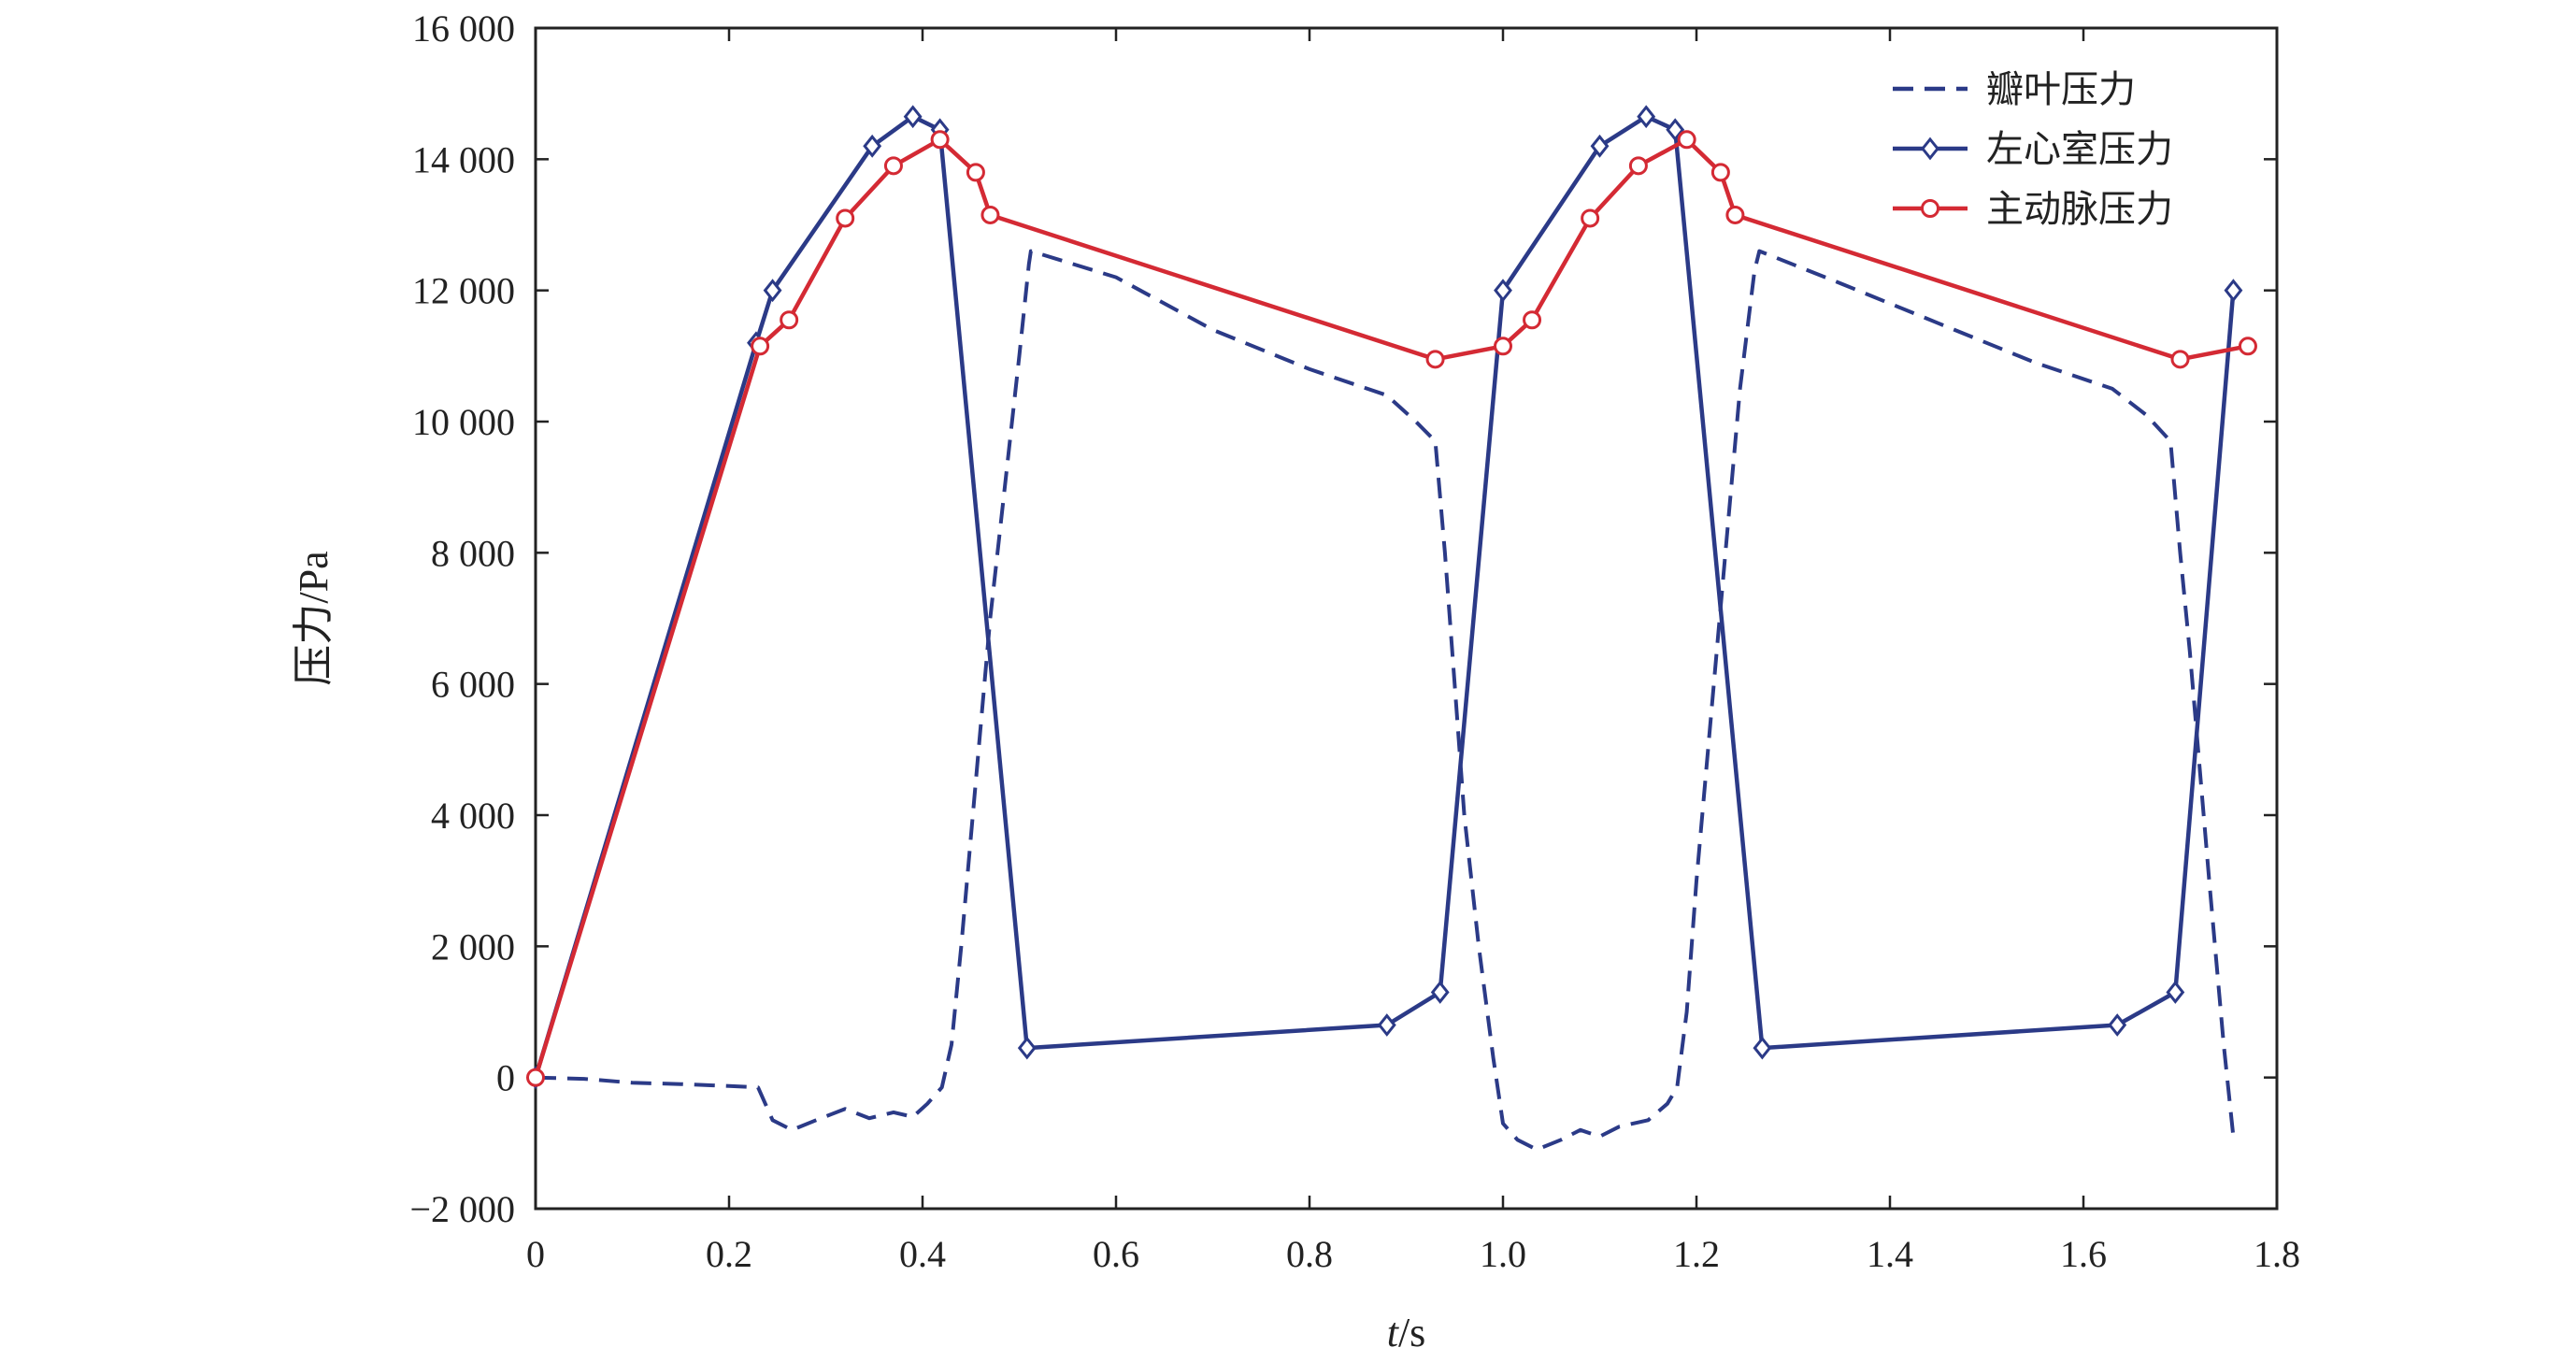 The image size is (2576, 1362). Describe the element at coordinates (1309, 1254) in the screenshot. I see `x-tick-label: 0.8` at that location.